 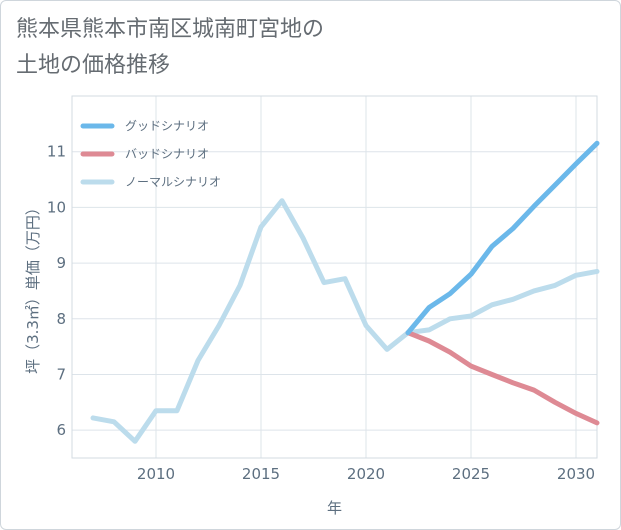 What do you see at coordinates (471, 474) in the screenshot?
I see `x-tick-label: 2025` at bounding box center [471, 474].